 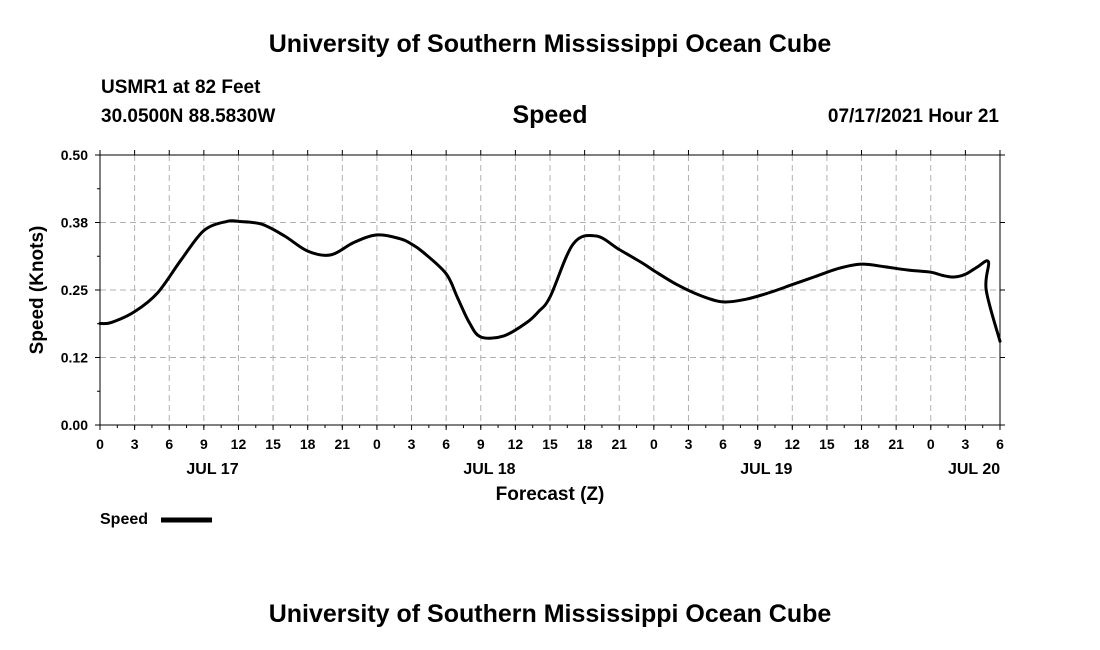 What do you see at coordinates (74, 223) in the screenshot?
I see `y-tick-label: 0.38` at bounding box center [74, 223].